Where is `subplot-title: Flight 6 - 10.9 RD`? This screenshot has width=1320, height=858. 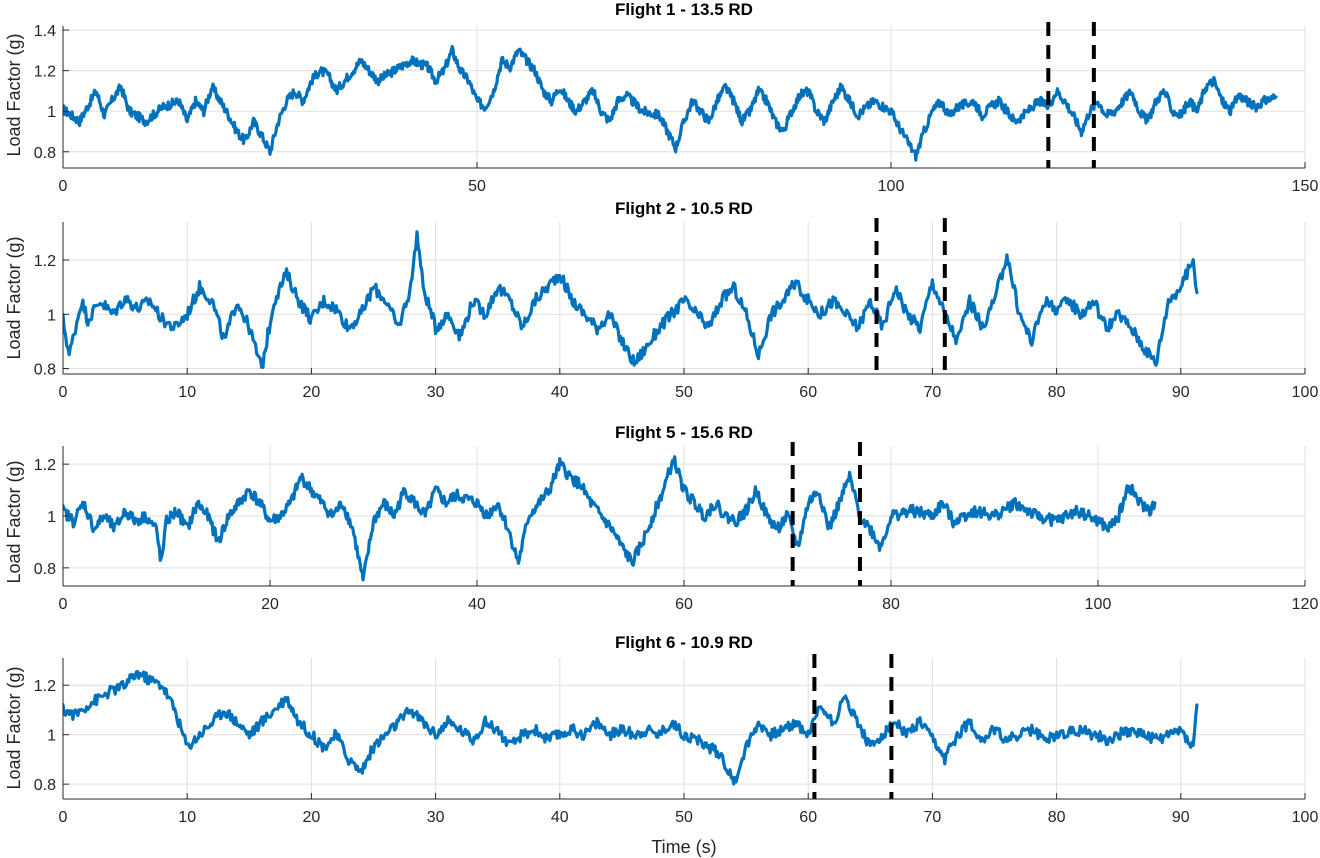 subplot-title: Flight 6 - 10.9 RD is located at coordinates (684, 642).